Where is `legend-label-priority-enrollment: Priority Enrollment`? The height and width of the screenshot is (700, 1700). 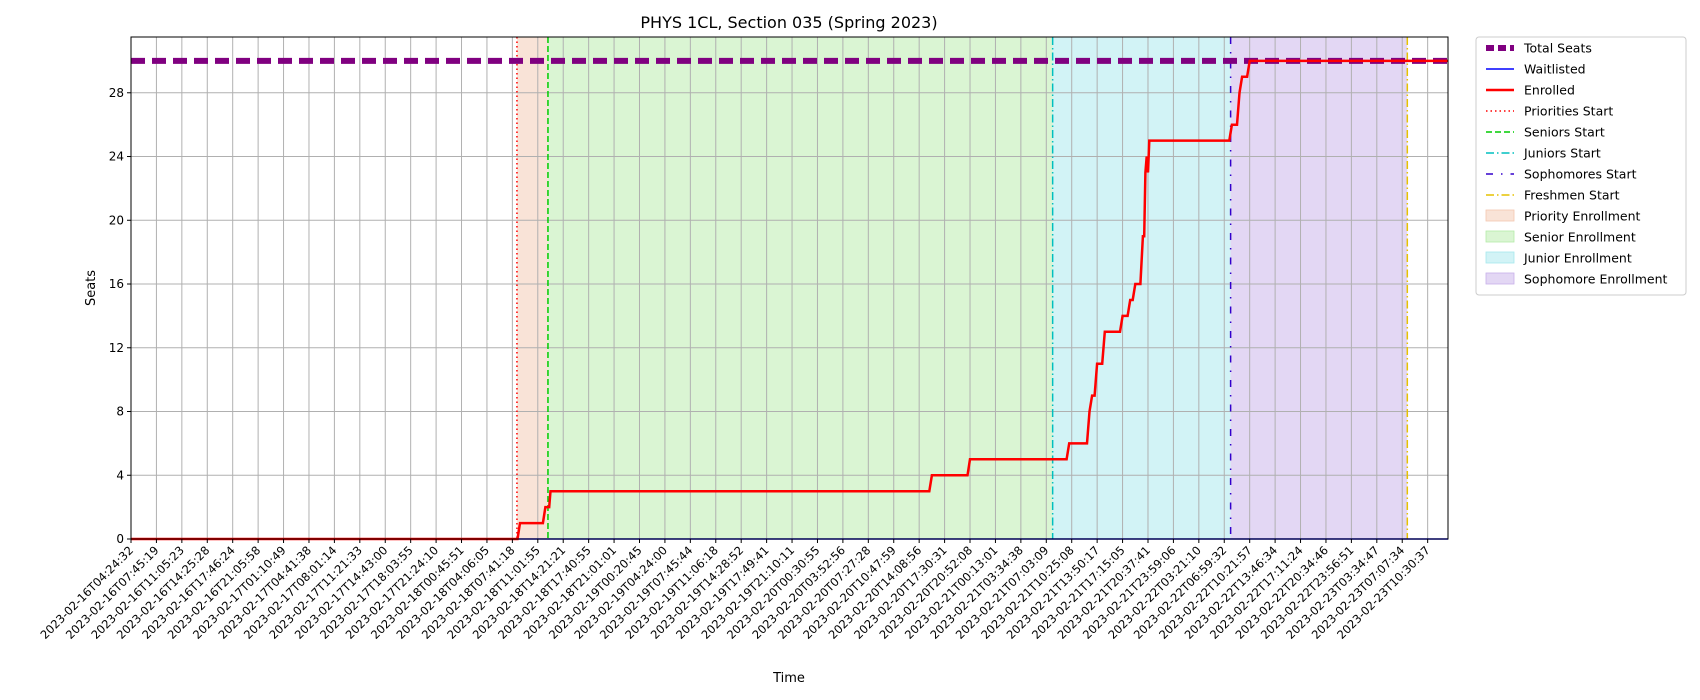 legend-label-priority-enrollment: Priority Enrollment is located at coordinates (1582, 216).